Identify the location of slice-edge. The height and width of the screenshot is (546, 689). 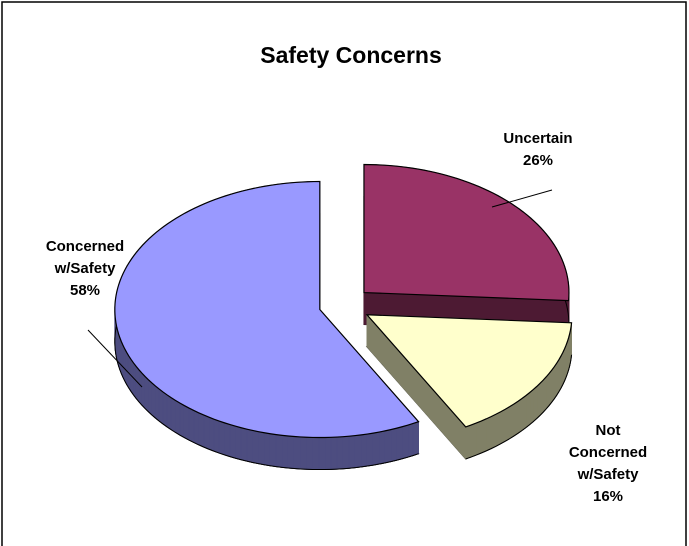
(519, 407).